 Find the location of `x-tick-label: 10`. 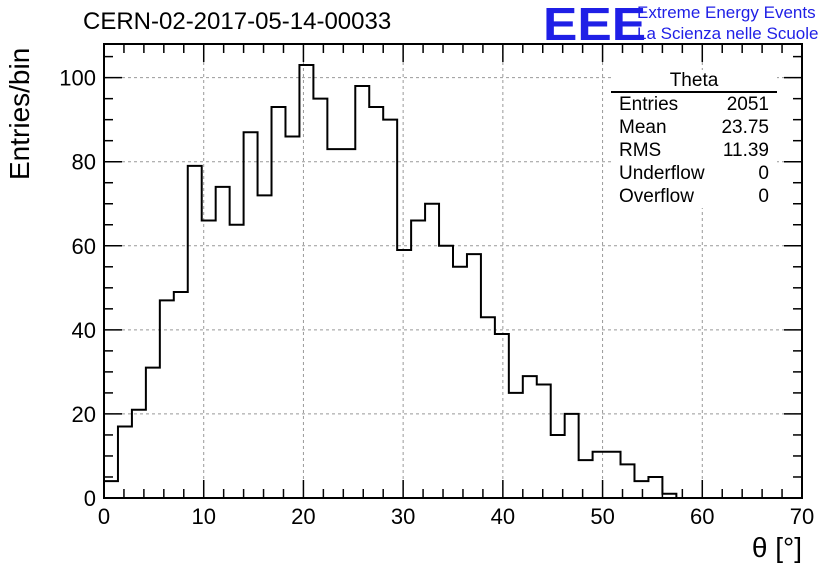

x-tick-label: 10 is located at coordinates (203, 516).